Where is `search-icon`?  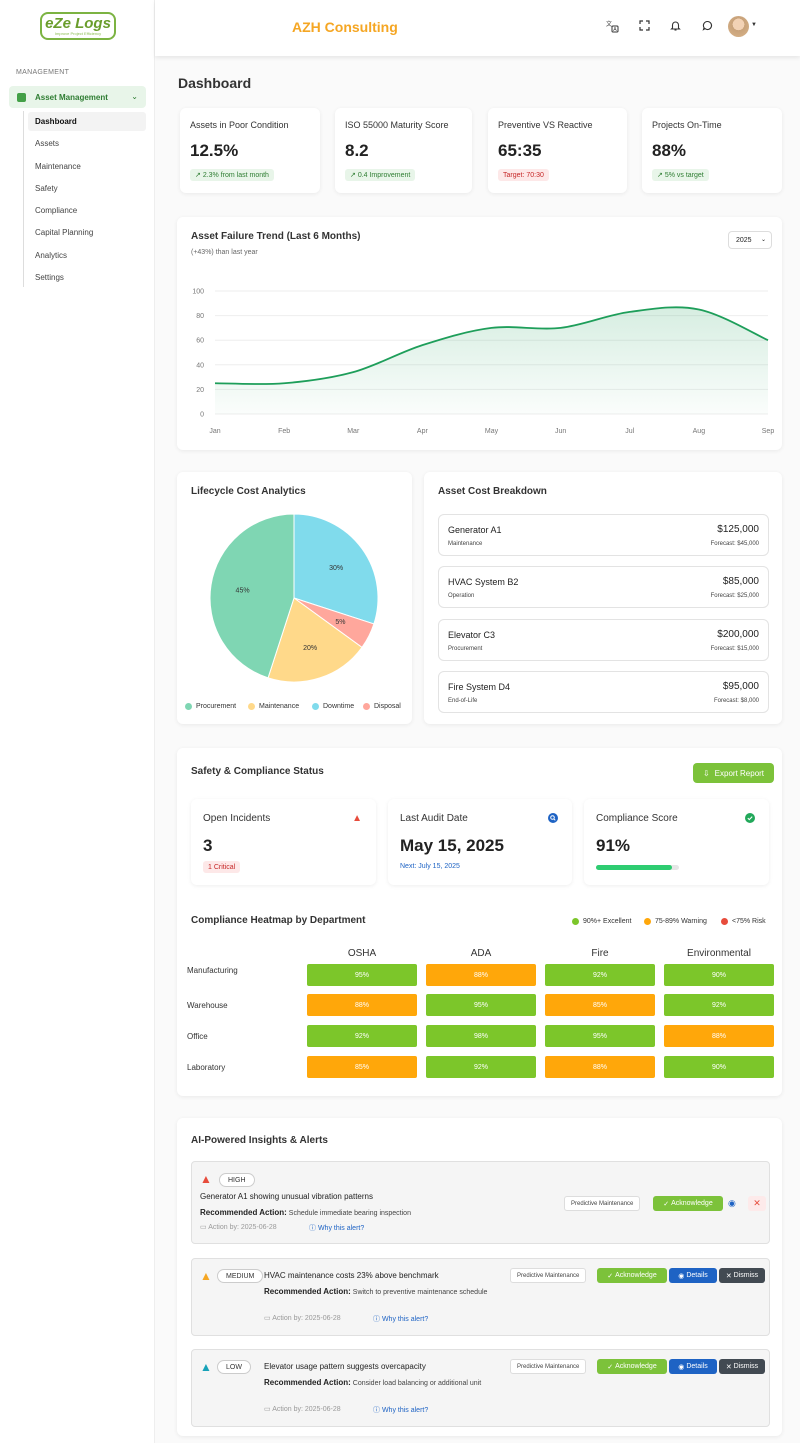
search-icon is located at coordinates (553, 819).